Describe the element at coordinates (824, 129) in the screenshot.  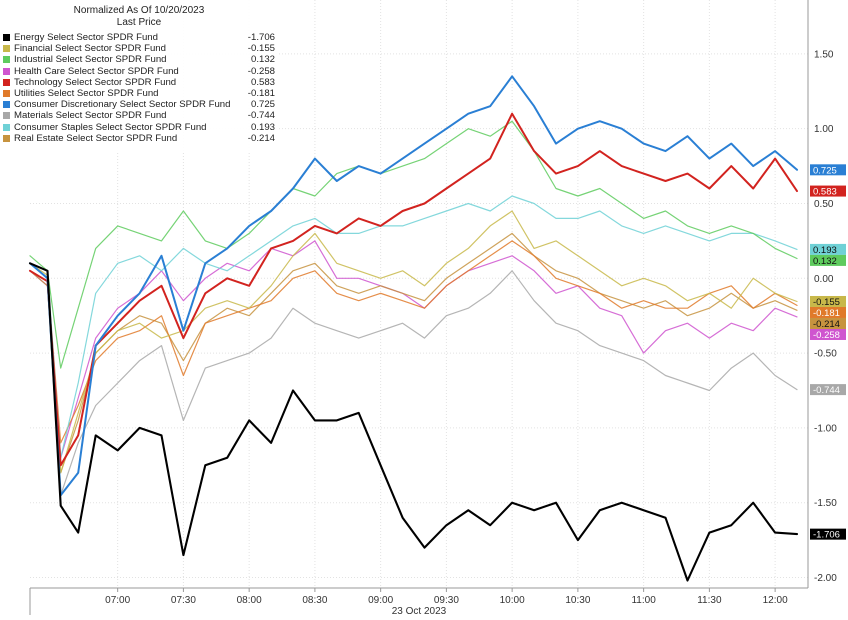
I see `y-tick-label: 1.00` at that location.